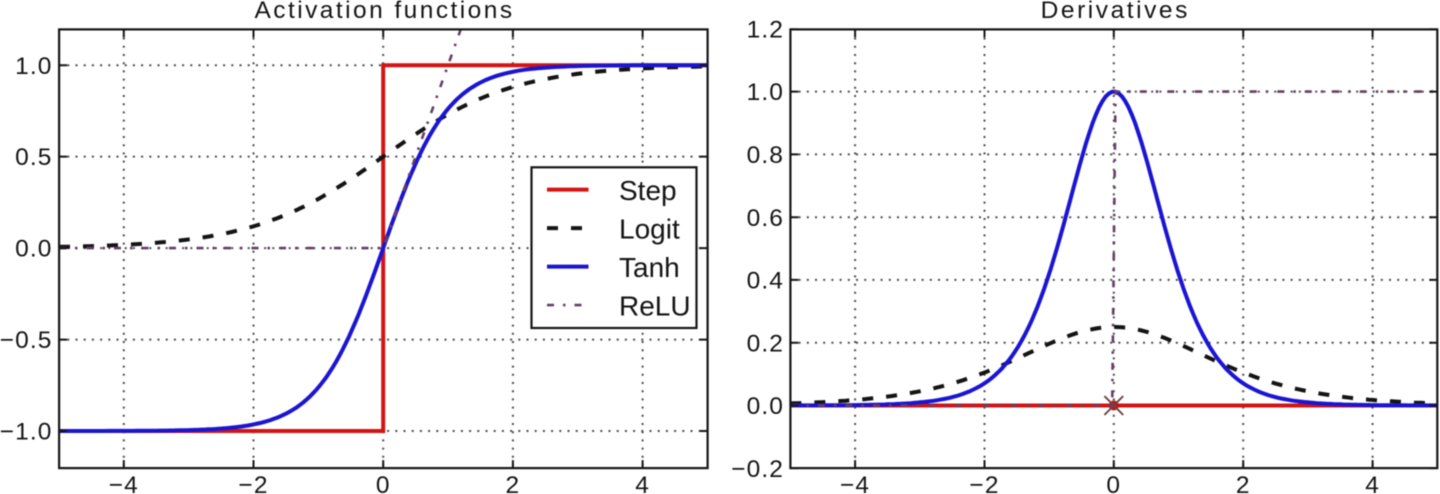  What do you see at coordinates (649, 228) in the screenshot?
I see `svg-text: Logit` at bounding box center [649, 228].